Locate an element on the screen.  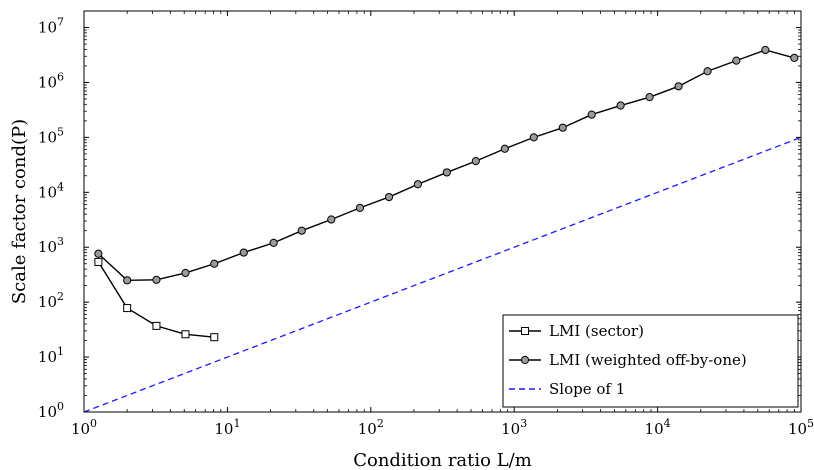
y-tick-label: 10⁰ is located at coordinates (51, 410).